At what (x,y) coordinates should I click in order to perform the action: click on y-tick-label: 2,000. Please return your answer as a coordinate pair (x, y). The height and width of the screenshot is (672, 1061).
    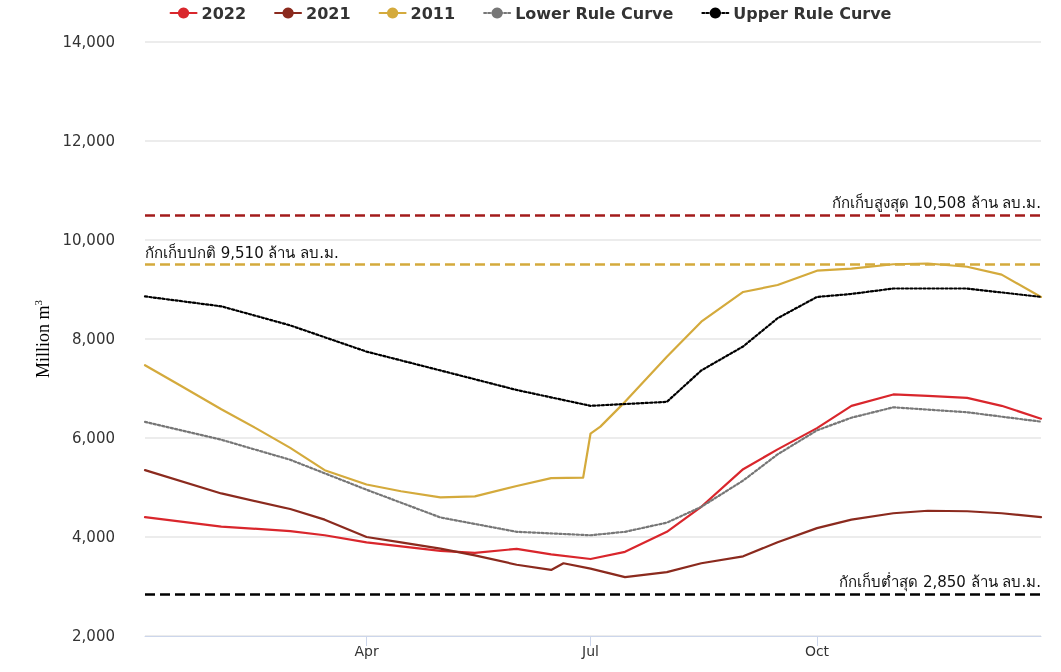
    Looking at the image, I should click on (93, 636).